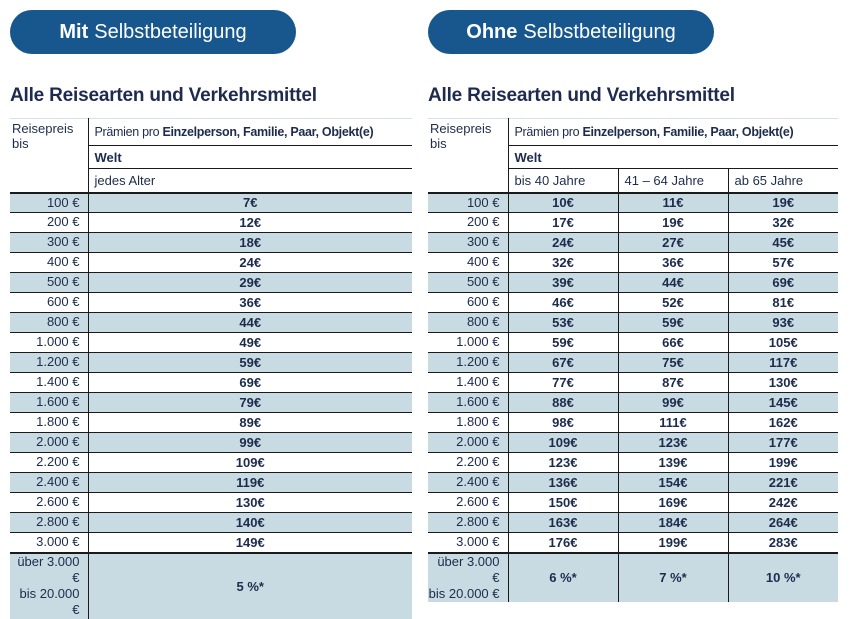 The height and width of the screenshot is (619, 851). I want to click on badge-rest-text: Selbstbeteiligung, so click(170, 31).